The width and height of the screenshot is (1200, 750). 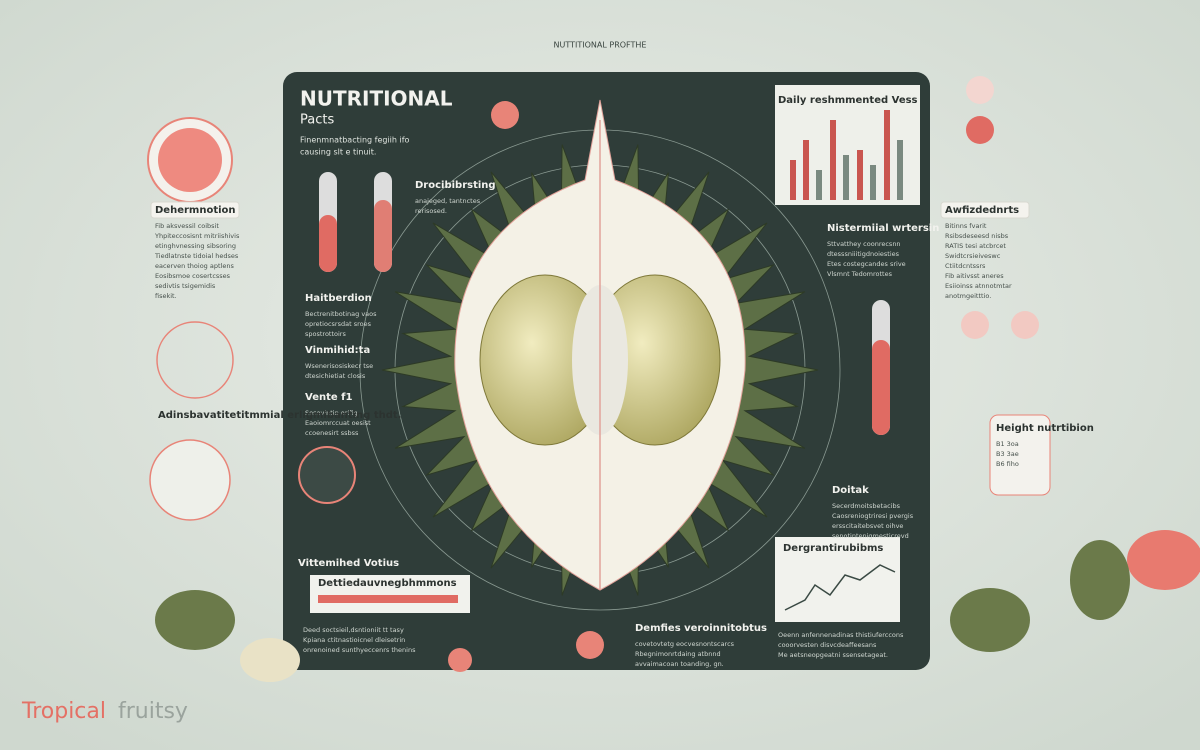 I want to click on section-text: Rsibsdeseesd nisbs, so click(x=977, y=236).